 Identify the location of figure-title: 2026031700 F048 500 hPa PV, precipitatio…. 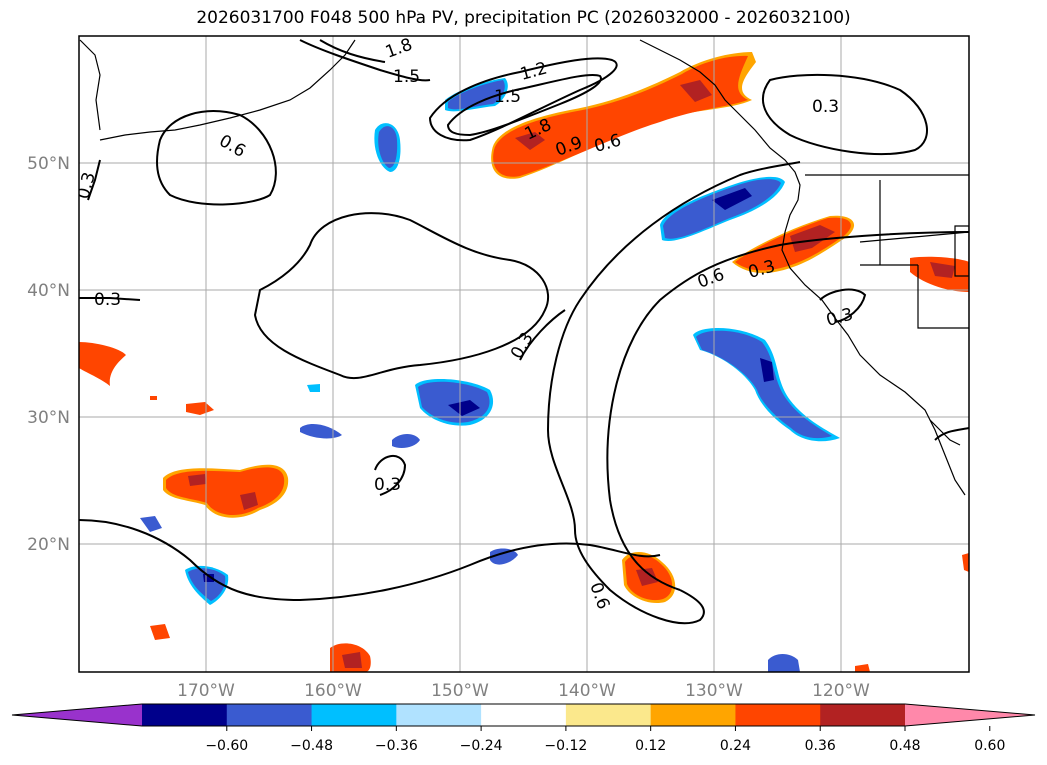
(523, 18).